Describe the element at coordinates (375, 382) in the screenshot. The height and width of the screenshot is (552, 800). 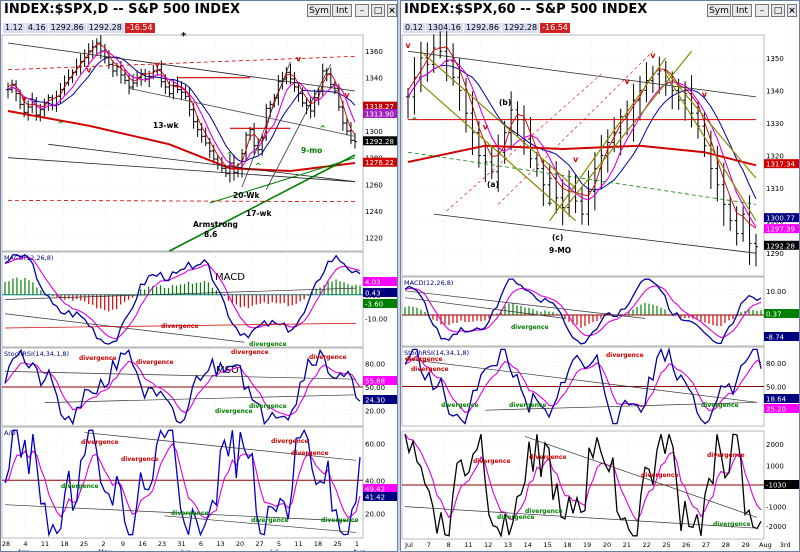
I see `value-label: 55.88` at that location.